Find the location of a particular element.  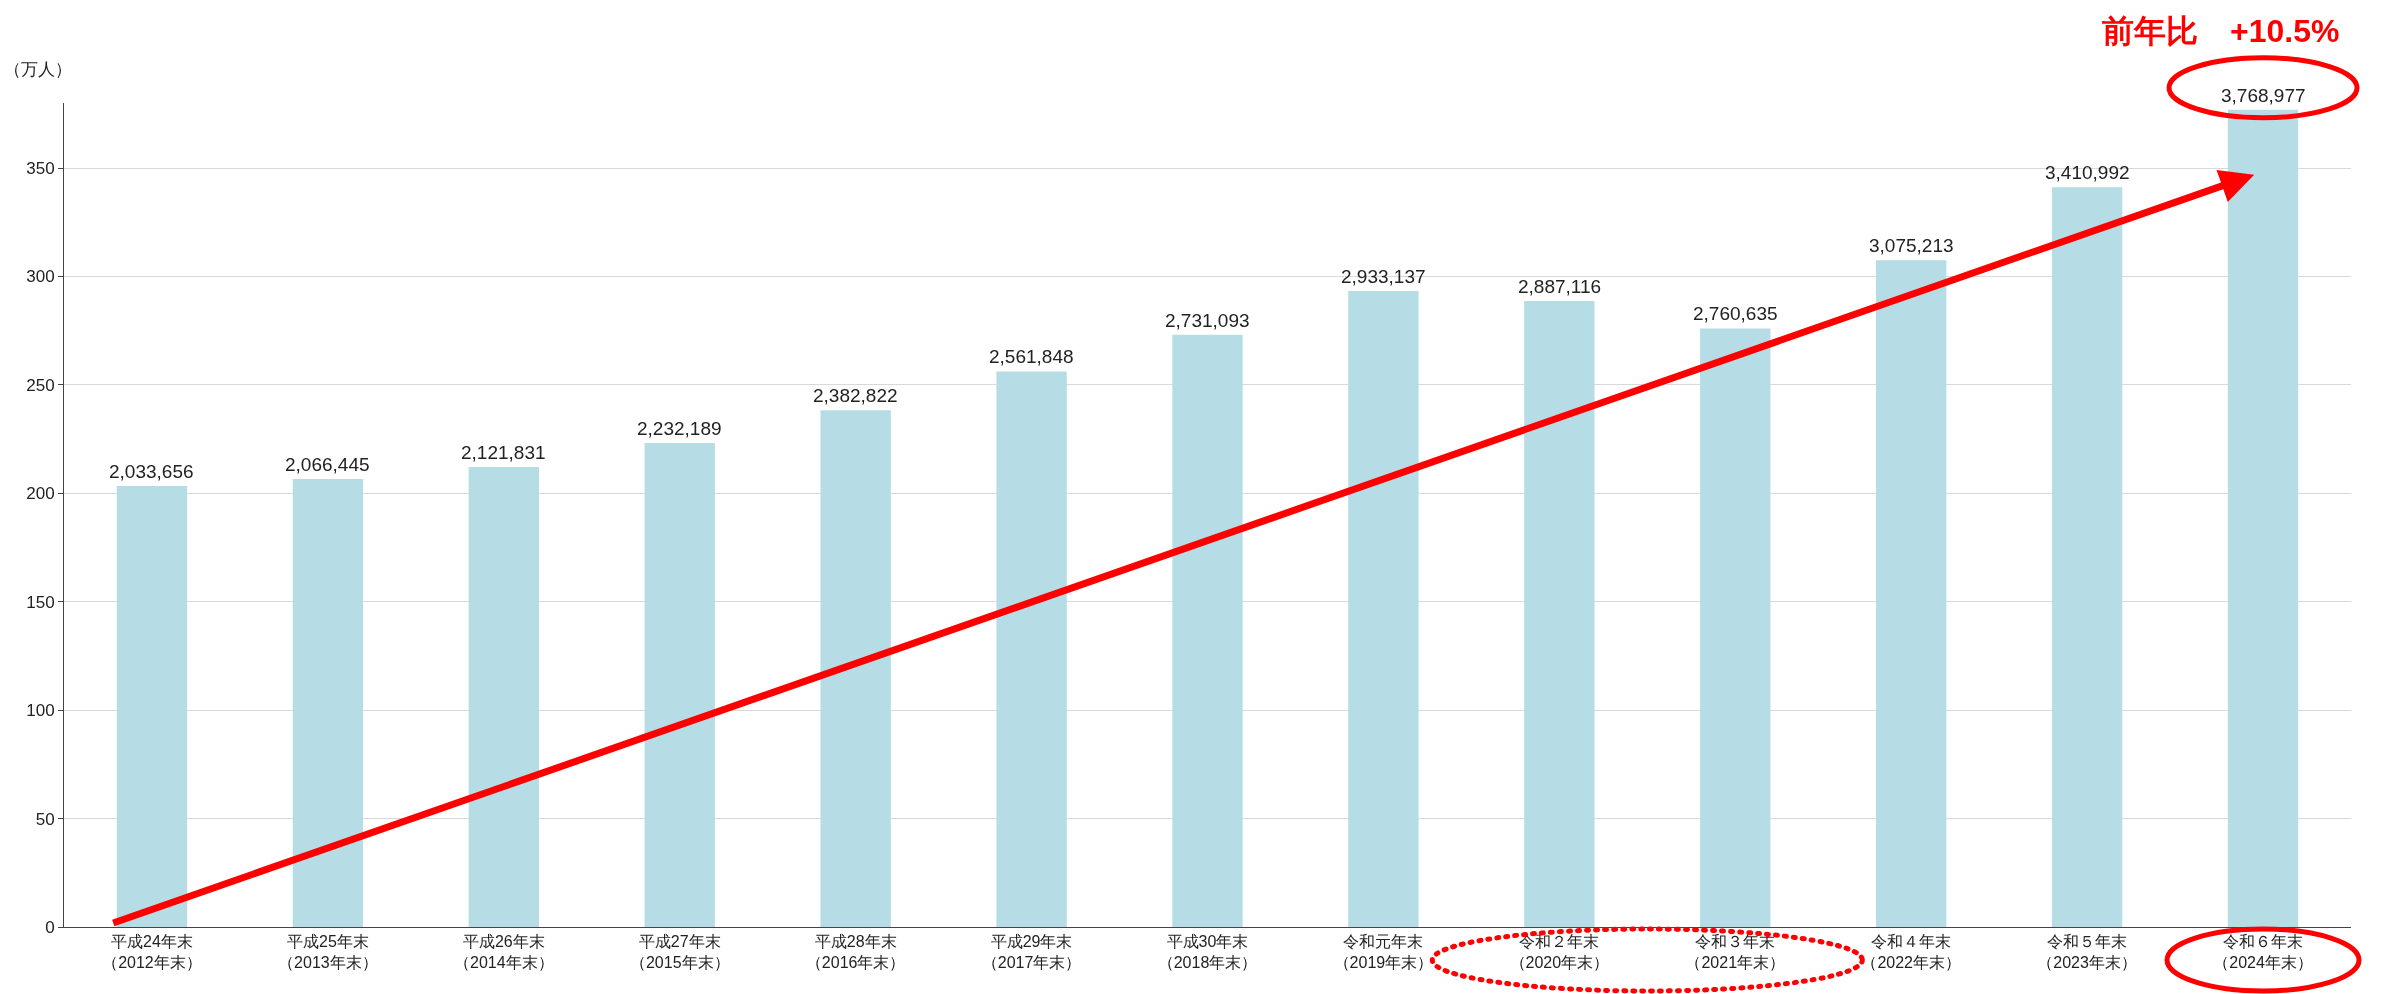

x-tick-label: 平成26年末（2014年末） is located at coordinates (504, 952).